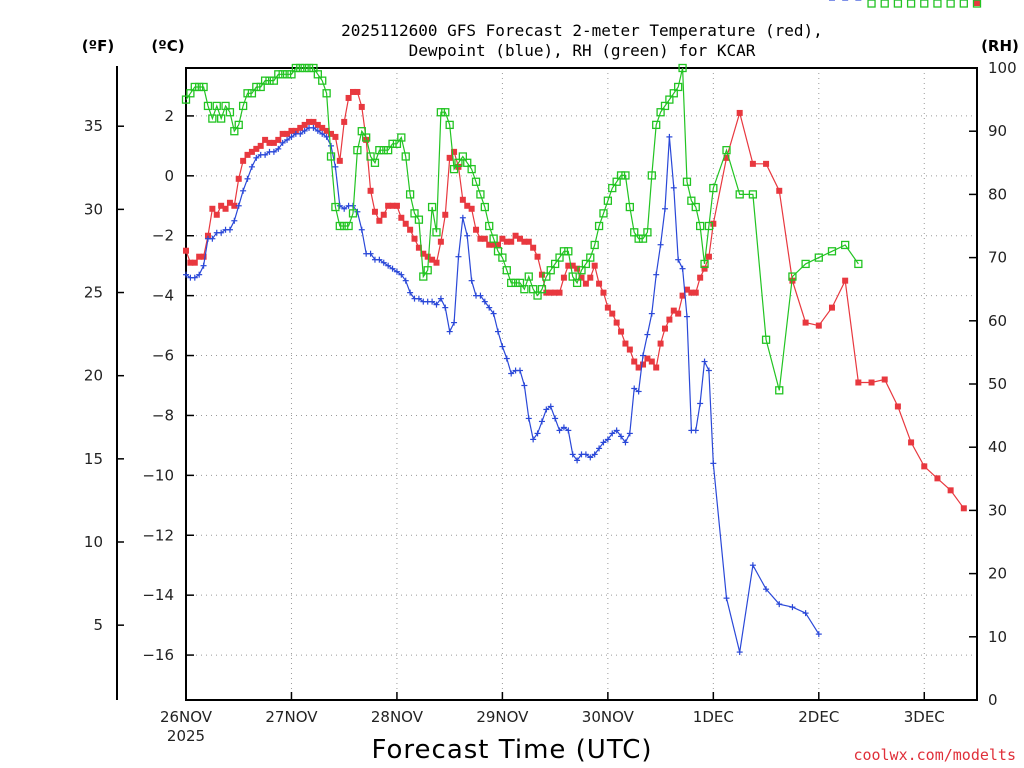 The width and height of the screenshot is (1024, 768). I want to click on tick-label-x: 1DEC, so click(713, 717).